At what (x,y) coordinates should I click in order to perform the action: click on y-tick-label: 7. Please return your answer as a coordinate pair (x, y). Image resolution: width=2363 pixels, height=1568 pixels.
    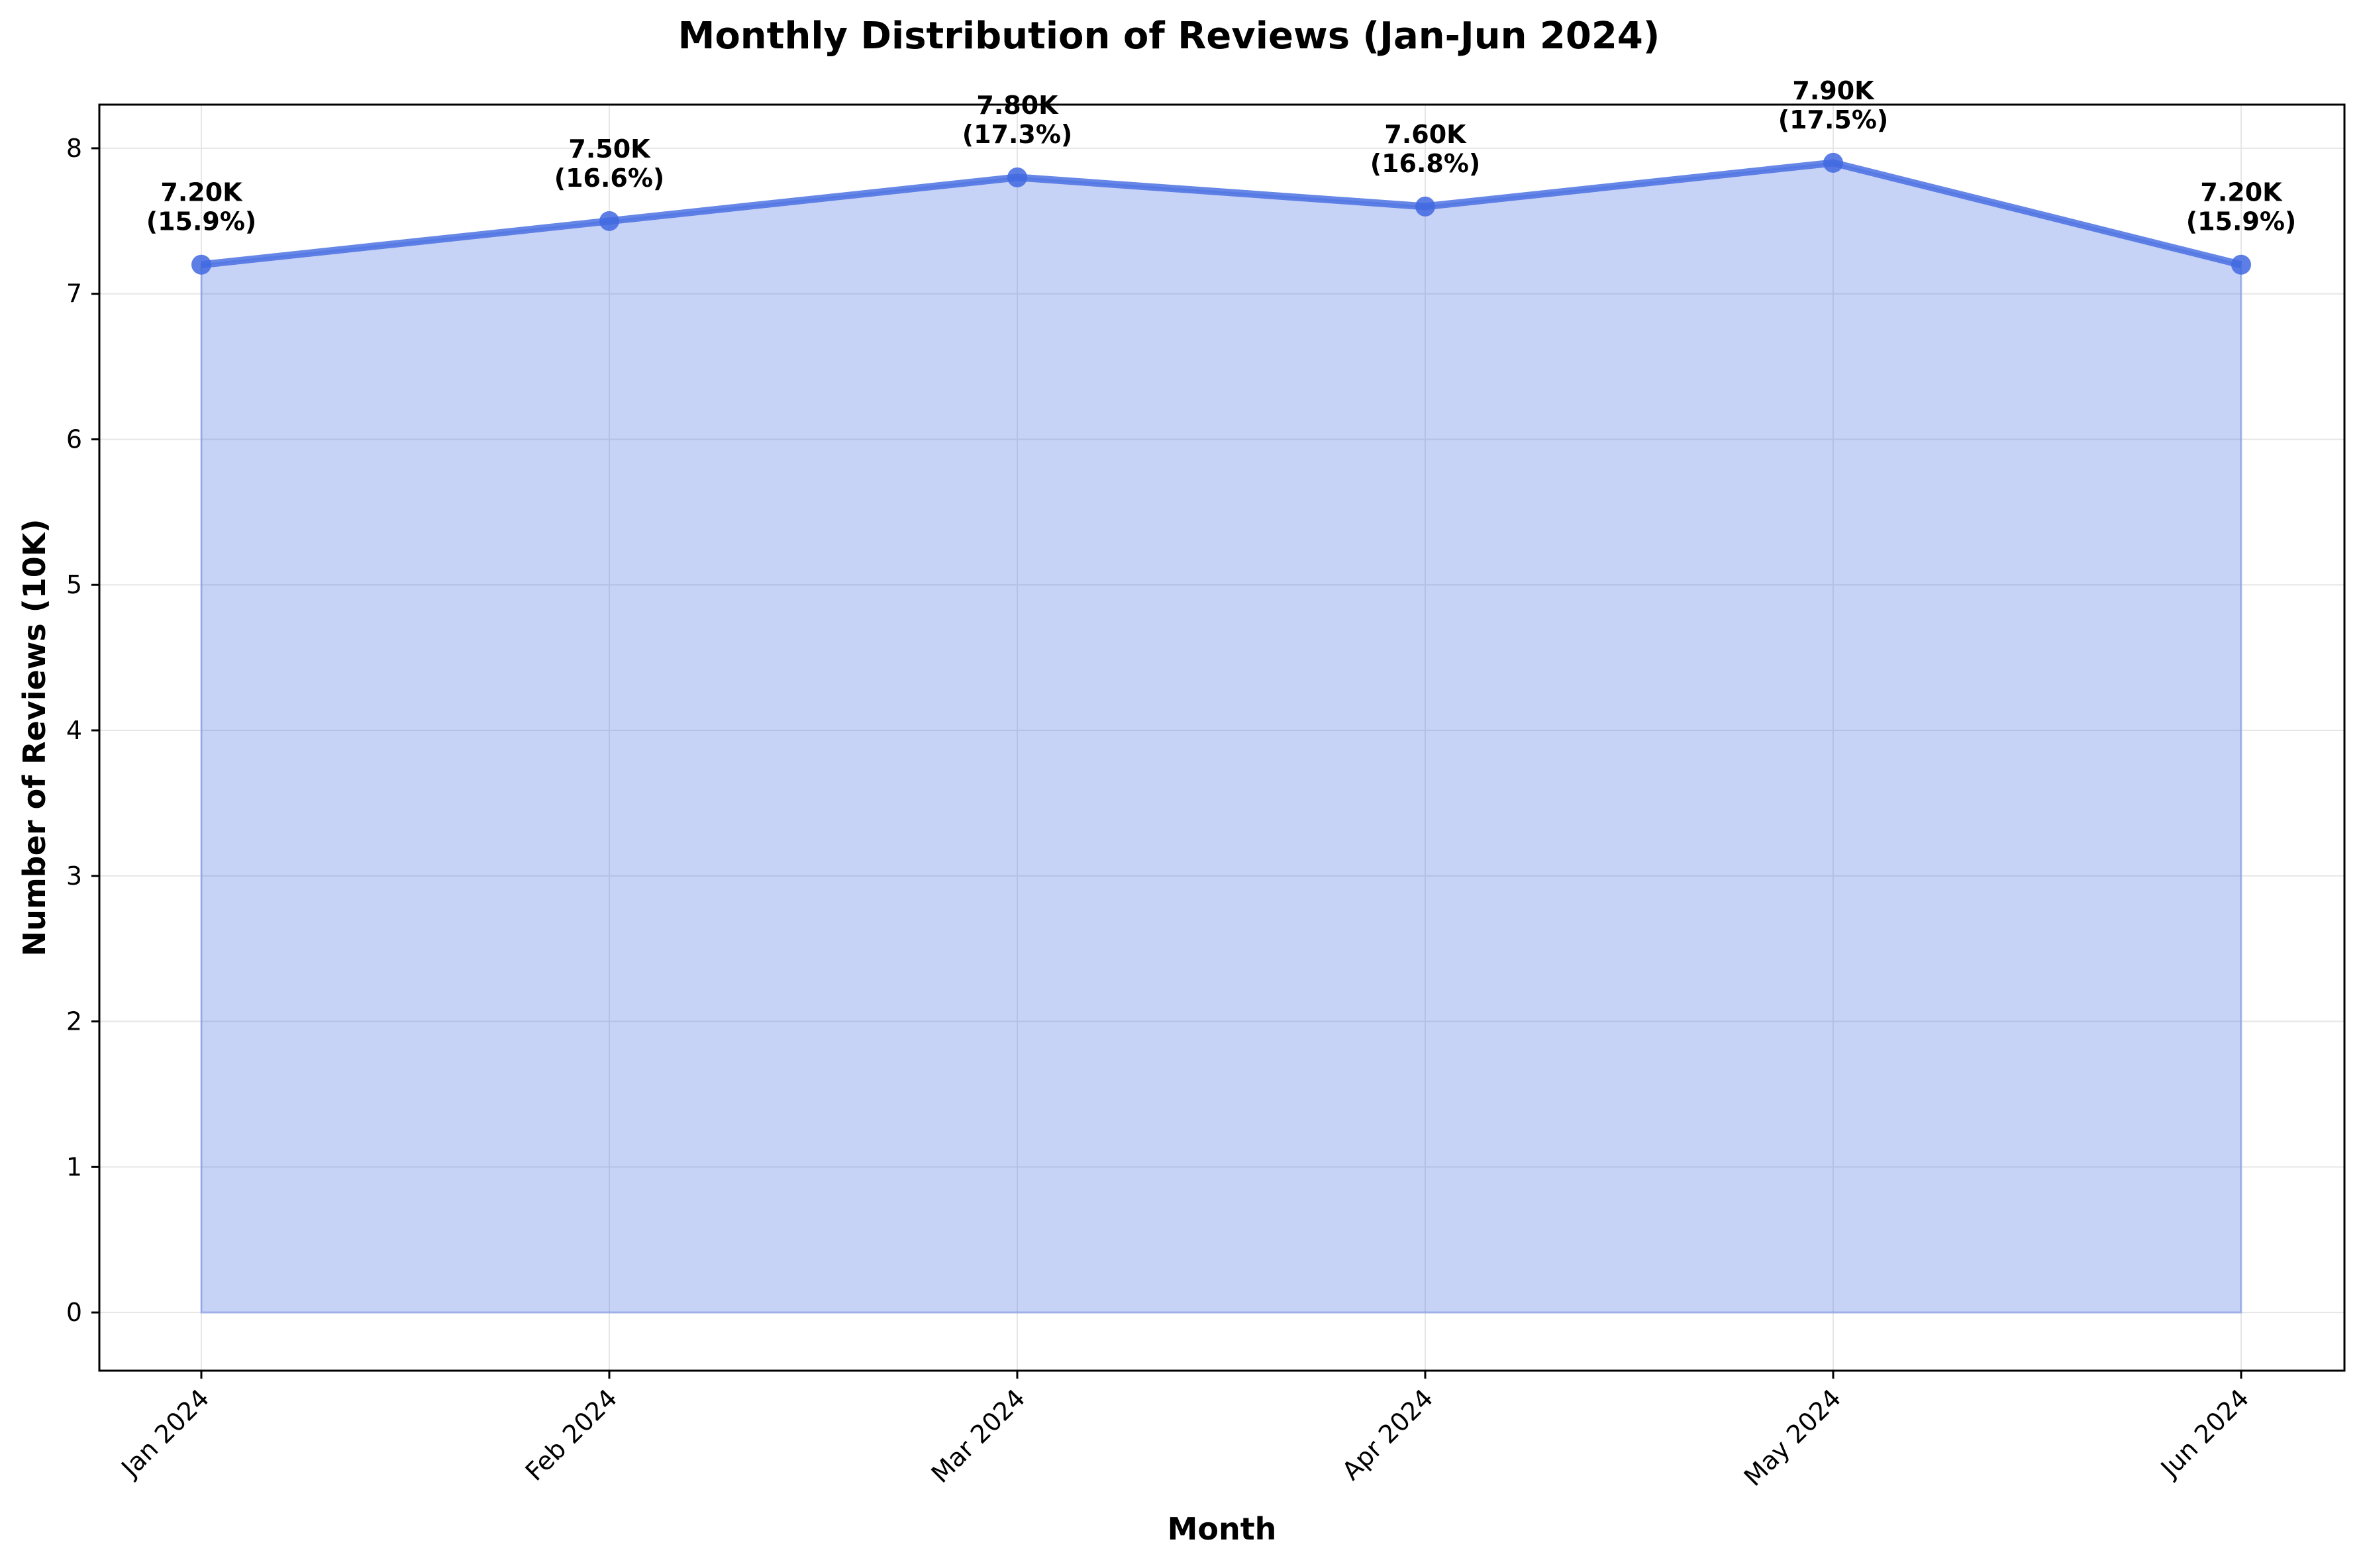
    Looking at the image, I should click on (74, 294).